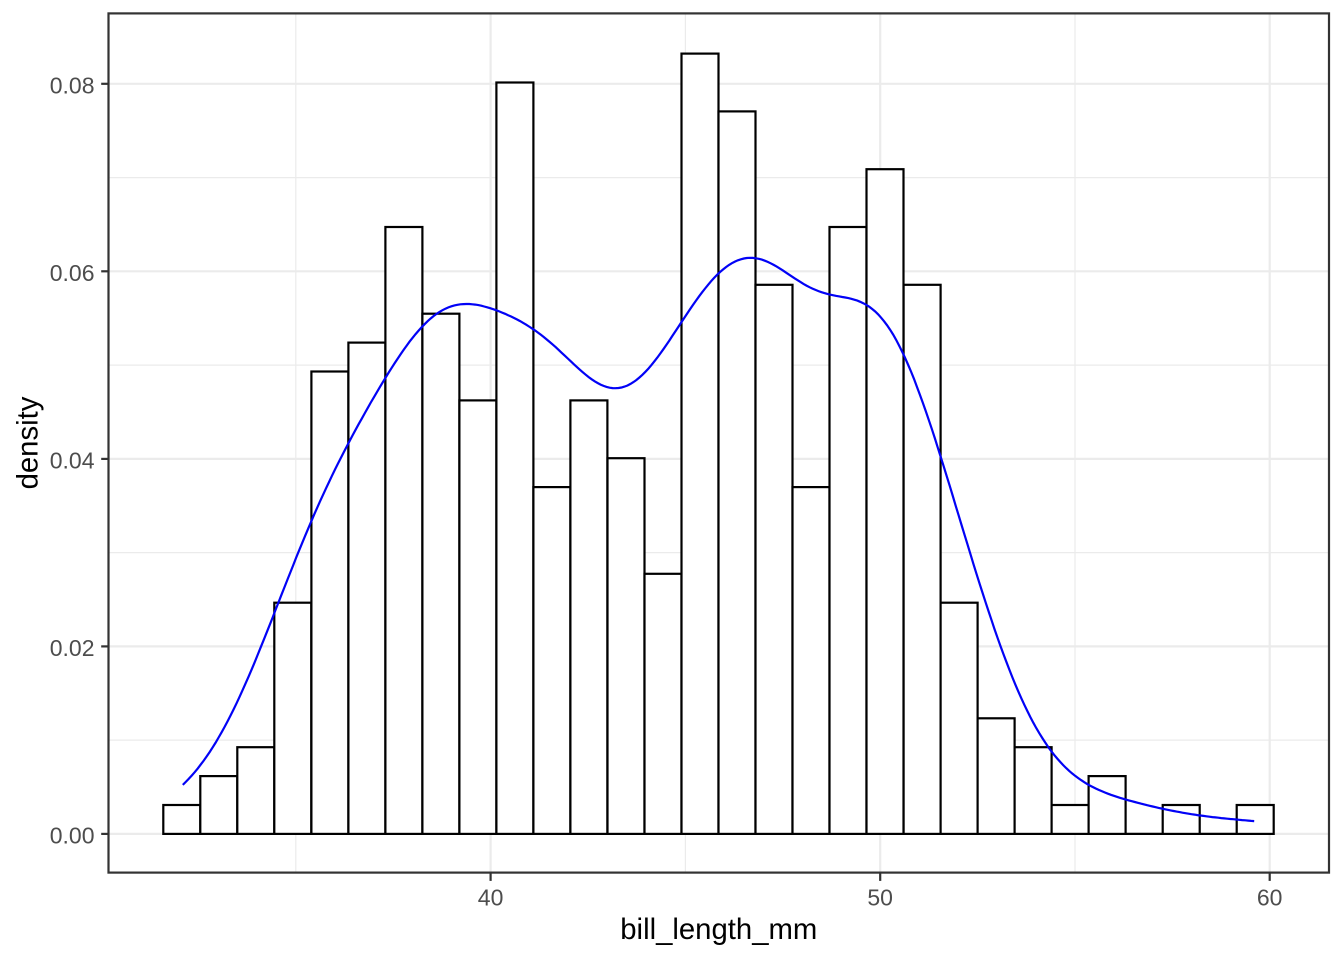 Image resolution: width=1344 pixels, height=960 pixels. I want to click on svg-text: density, so click(28, 442).